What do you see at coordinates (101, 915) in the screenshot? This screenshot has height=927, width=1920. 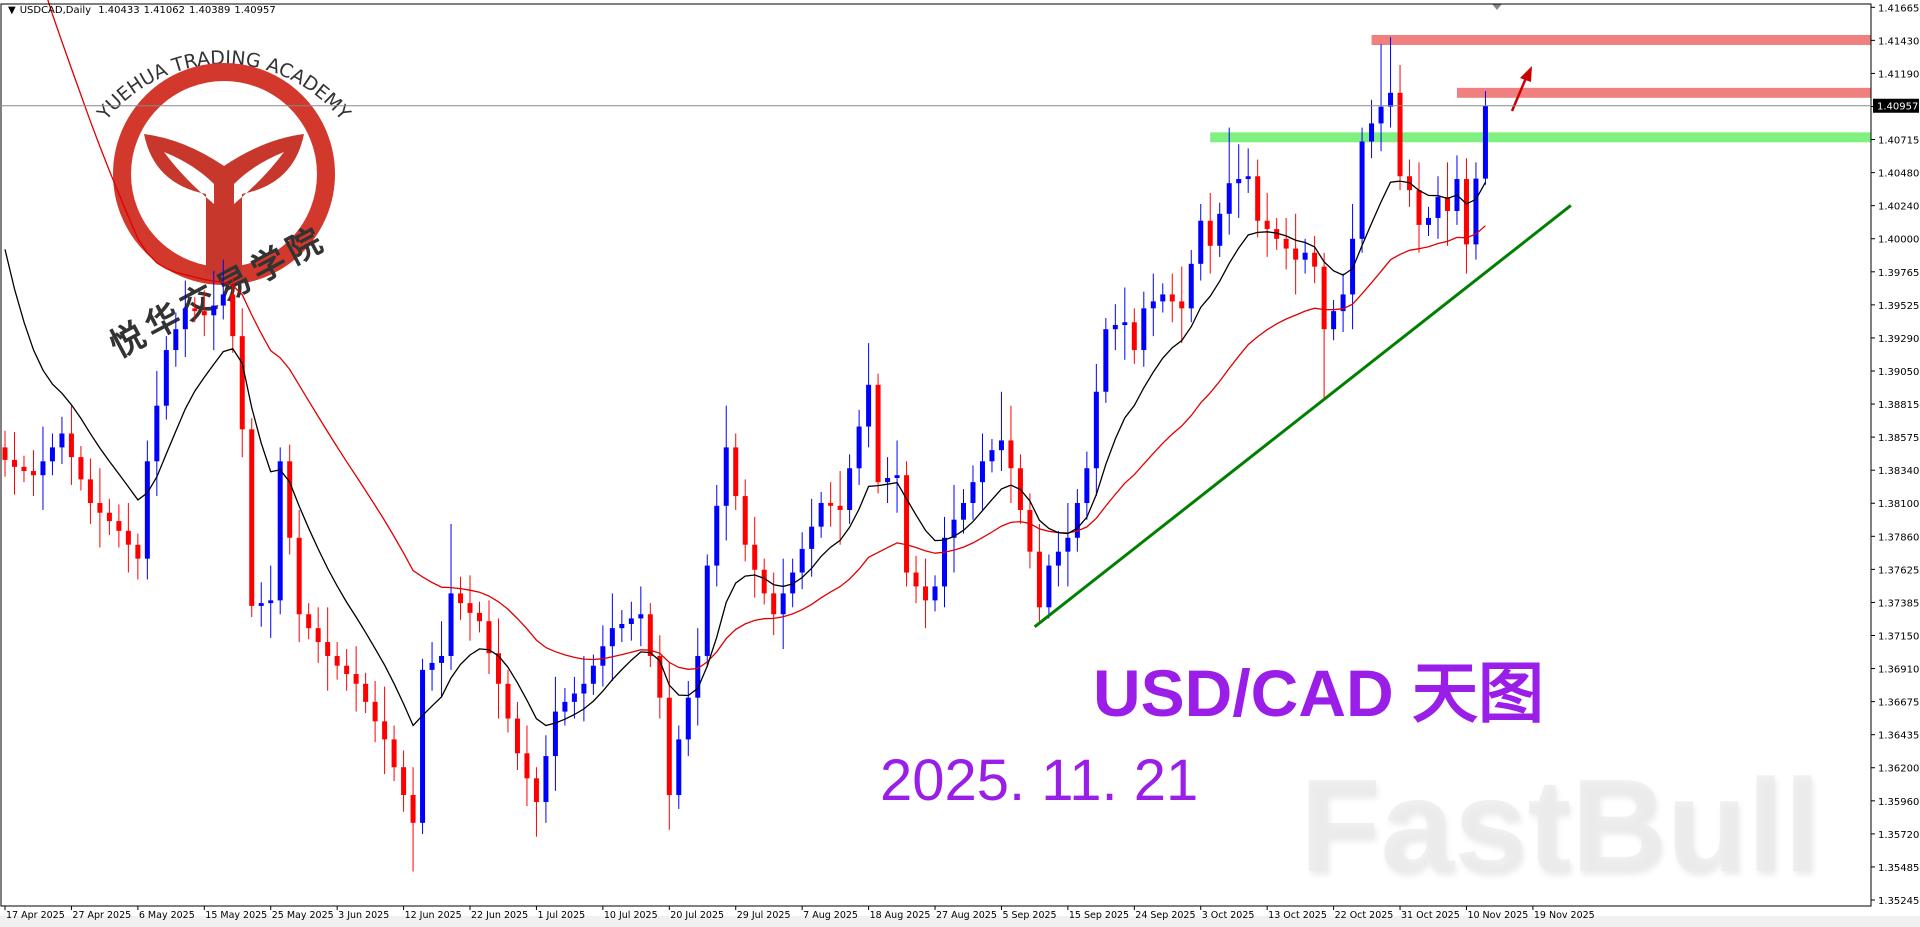 I see `x-tick-label: 27 Apr 2025` at bounding box center [101, 915].